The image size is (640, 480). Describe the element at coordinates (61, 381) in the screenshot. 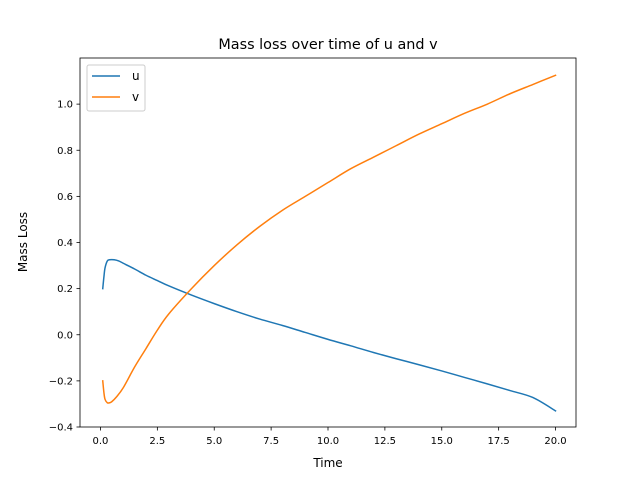

I see `y-tick-label: −0.2` at that location.